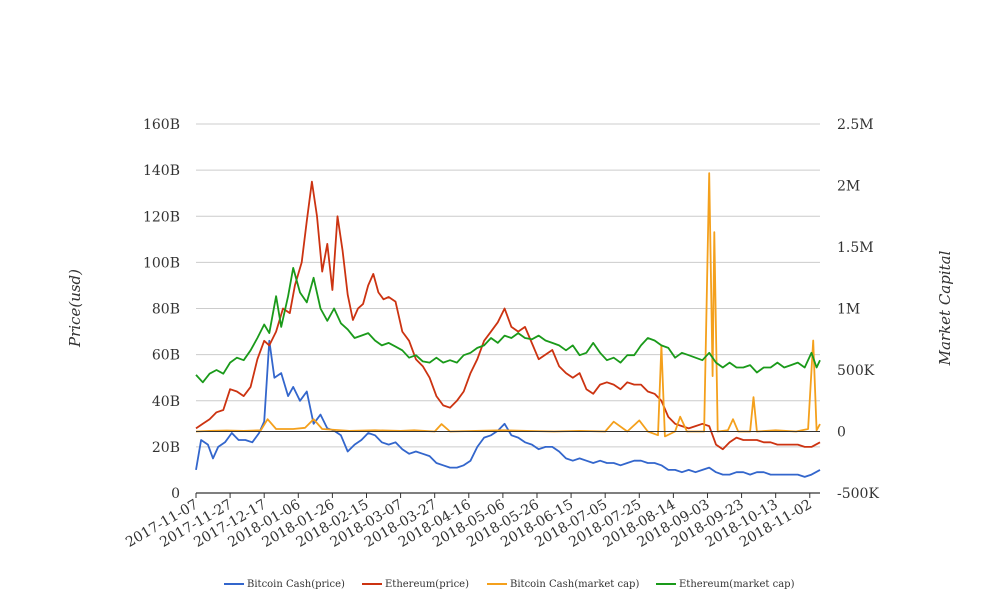  Describe the element at coordinates (841, 433) in the screenshot. I see `y2-tick-label: 0` at that location.